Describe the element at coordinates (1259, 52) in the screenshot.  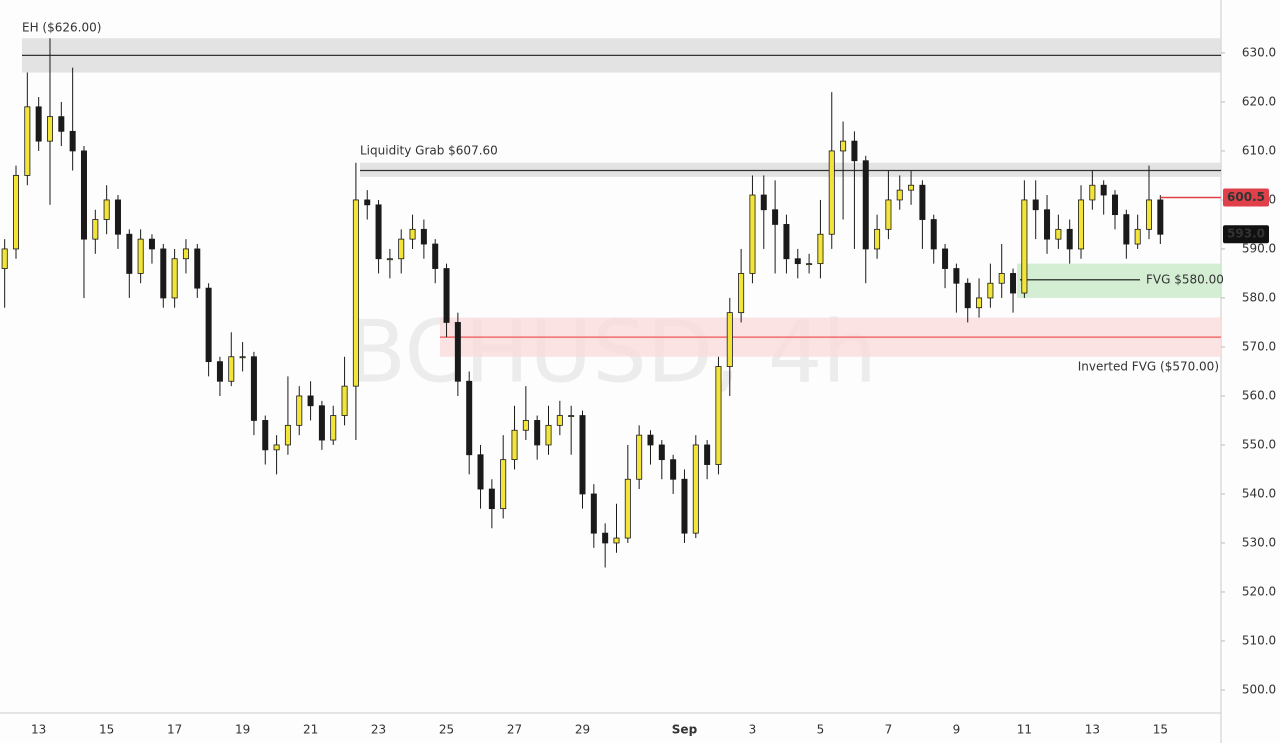
I see `y-tick-label: 630.0` at that location.